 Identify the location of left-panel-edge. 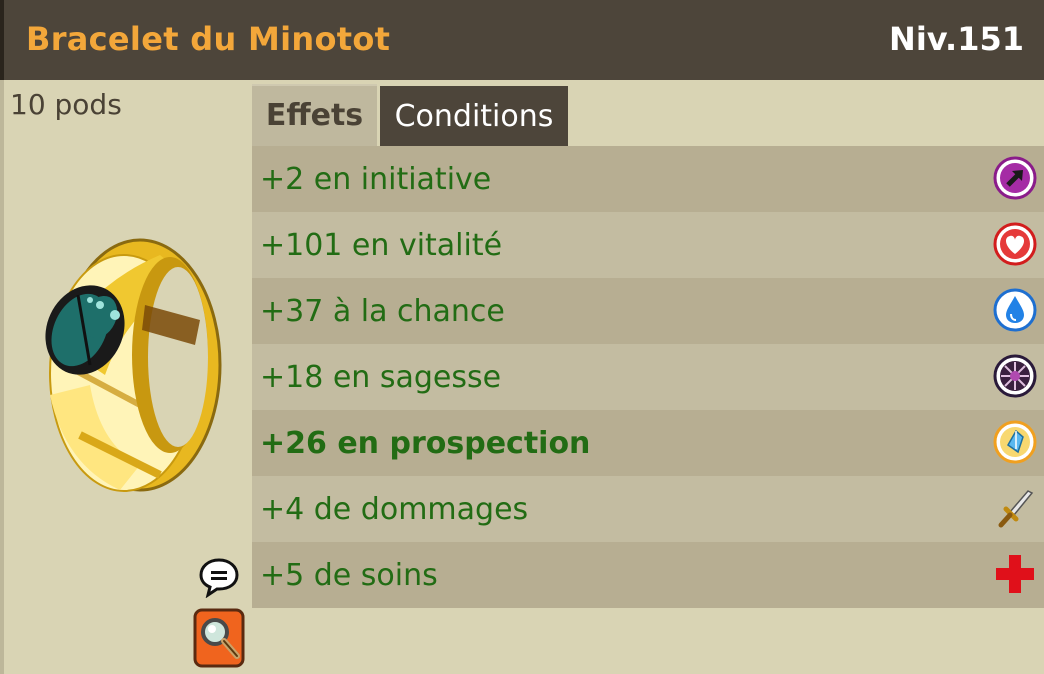
(2, 377).